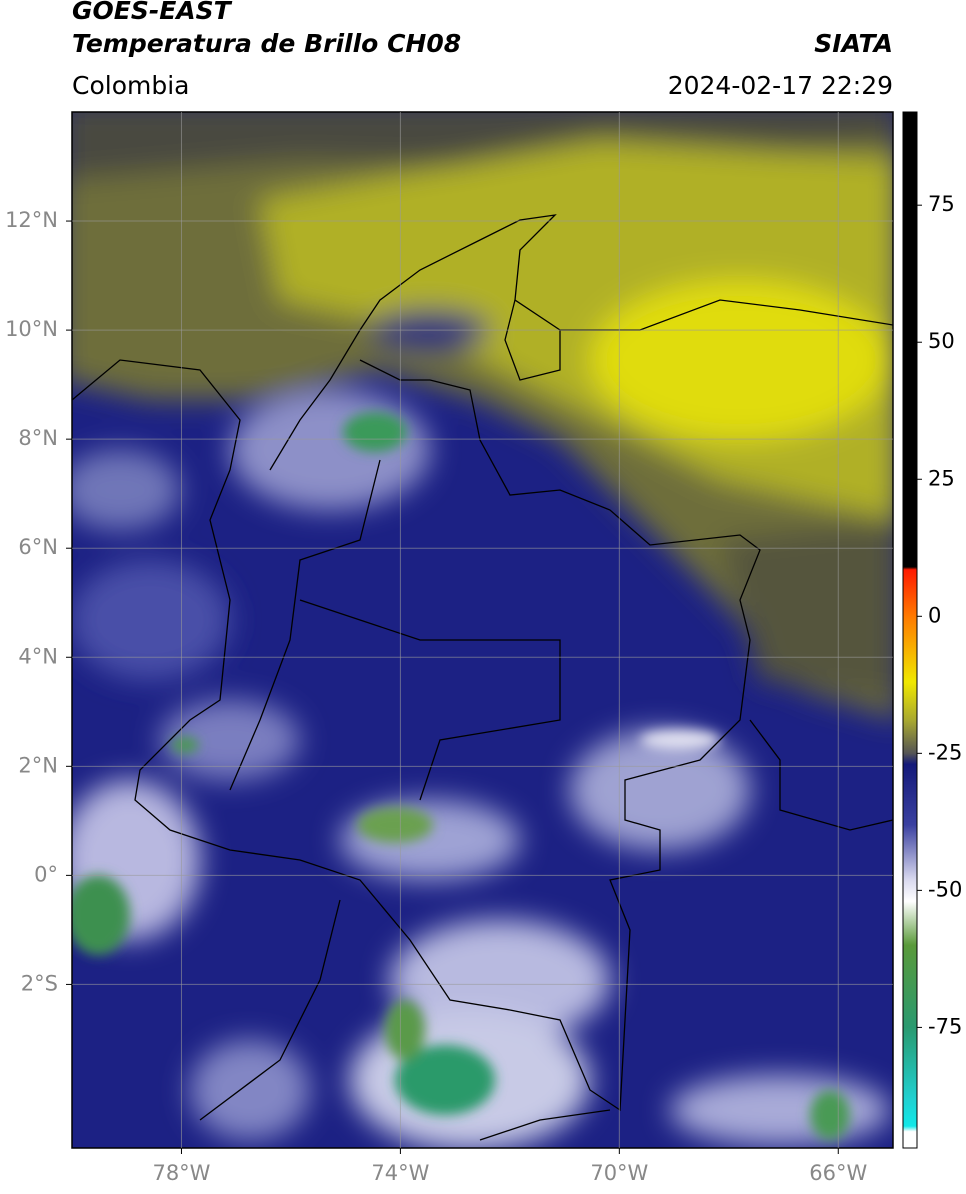 Image resolution: width=966 pixels, height=1194 pixels. What do you see at coordinates (38, 438) in the screenshot?
I see `y-tick-label: 8°N` at bounding box center [38, 438].